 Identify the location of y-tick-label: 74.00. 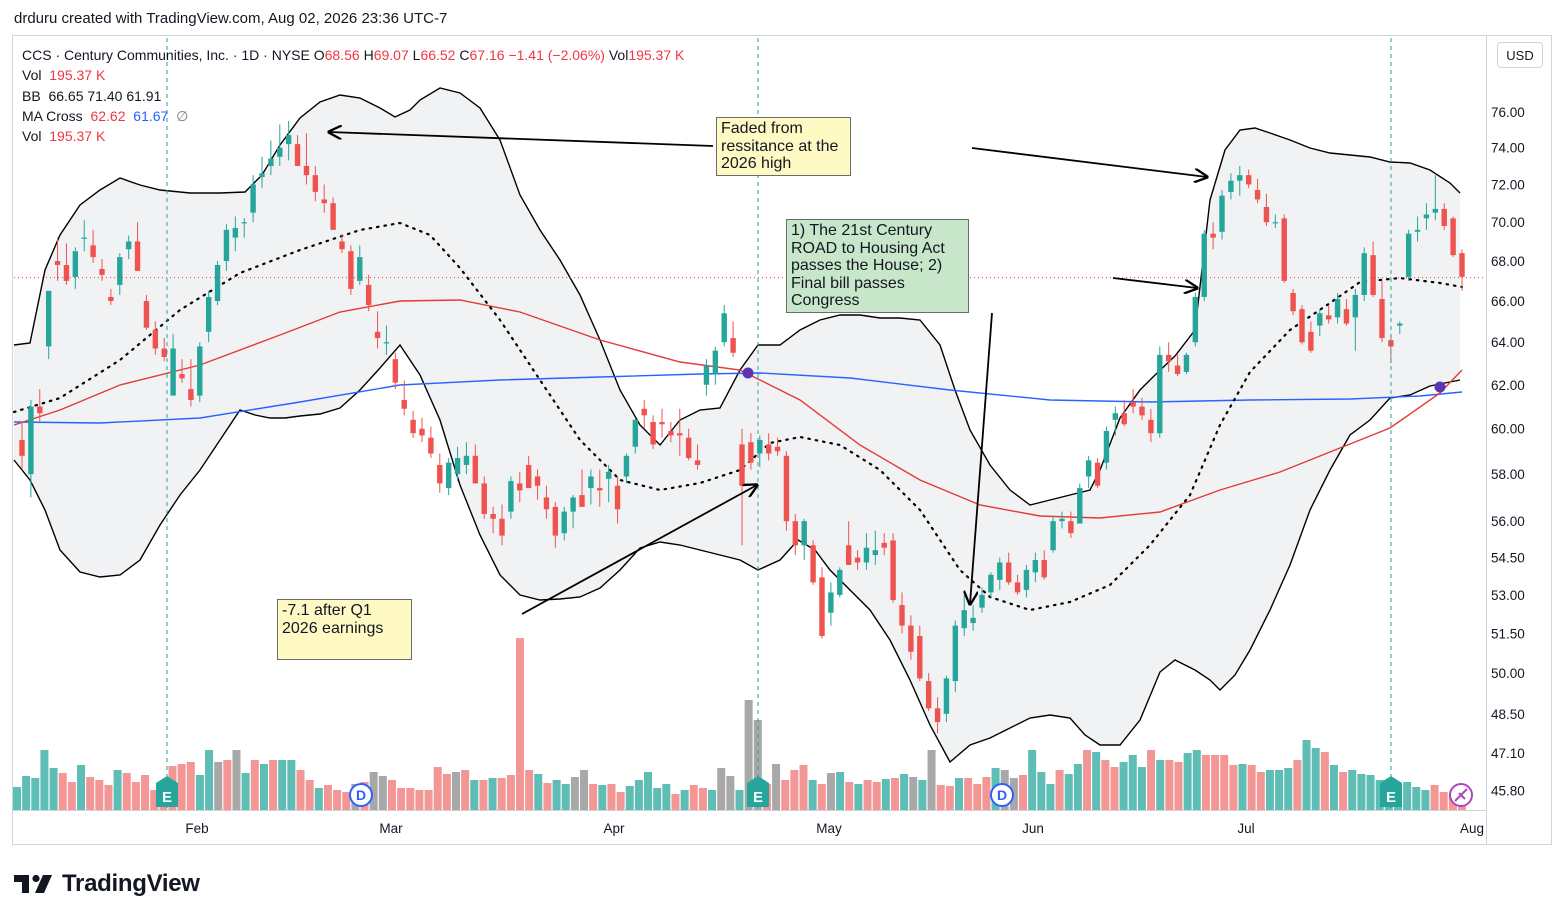
(1508, 148).